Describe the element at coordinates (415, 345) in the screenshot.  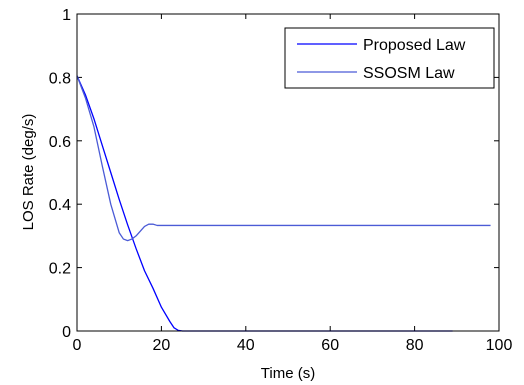
I see `x-tick-label: 80` at that location.